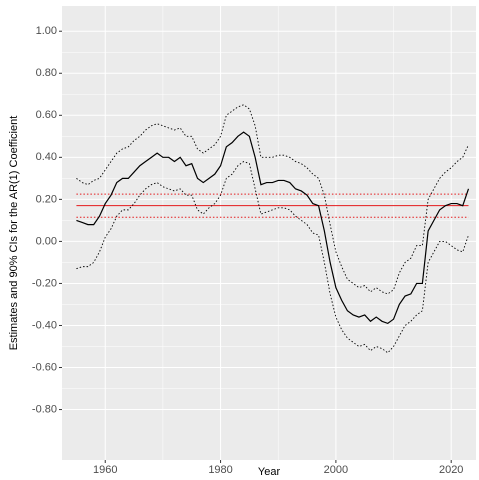 The width and height of the screenshot is (479, 480). Describe the element at coordinates (44, 325) in the screenshot. I see `y-tick-label: -0.40` at that location.